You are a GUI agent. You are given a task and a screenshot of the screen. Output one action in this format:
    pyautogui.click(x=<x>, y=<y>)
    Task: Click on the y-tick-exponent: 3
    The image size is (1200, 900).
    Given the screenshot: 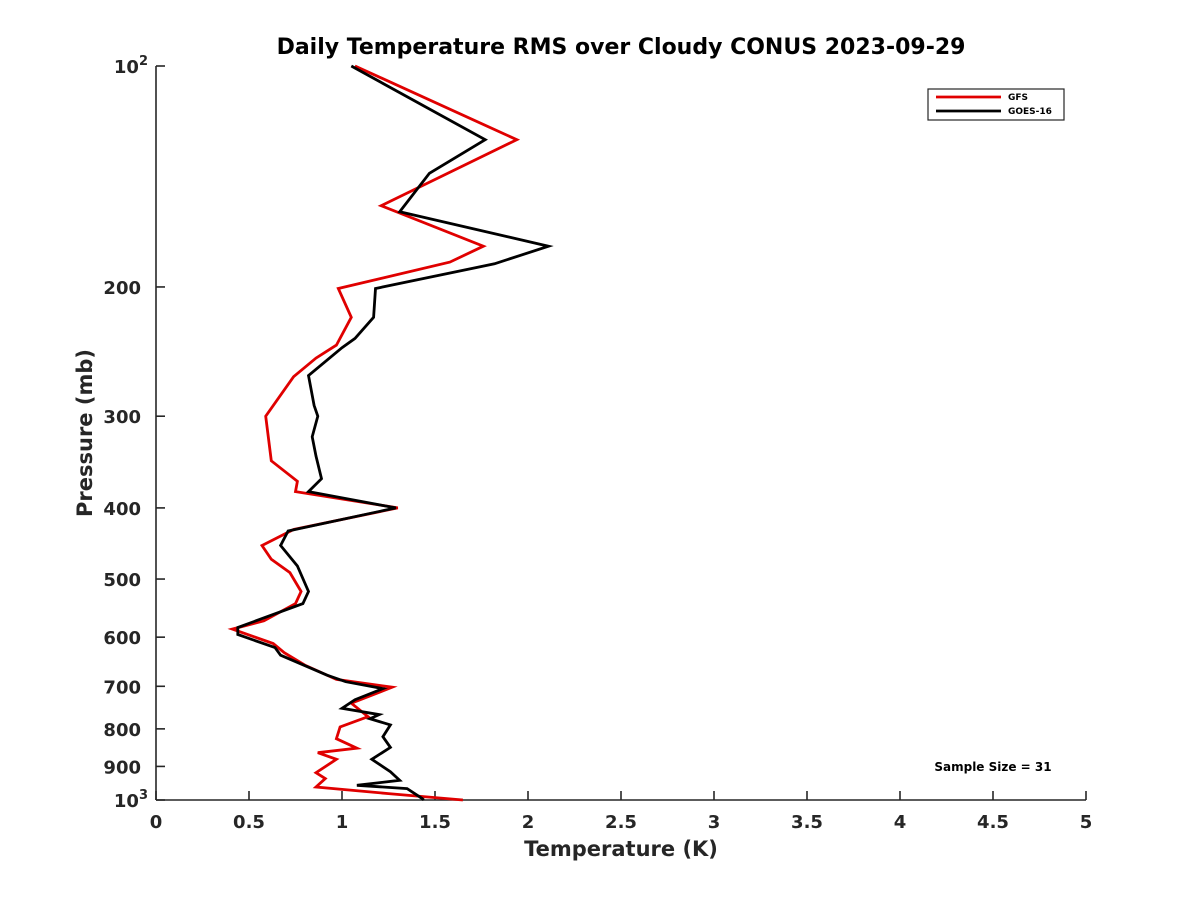 What is the action you would take?
    pyautogui.click(x=143, y=795)
    